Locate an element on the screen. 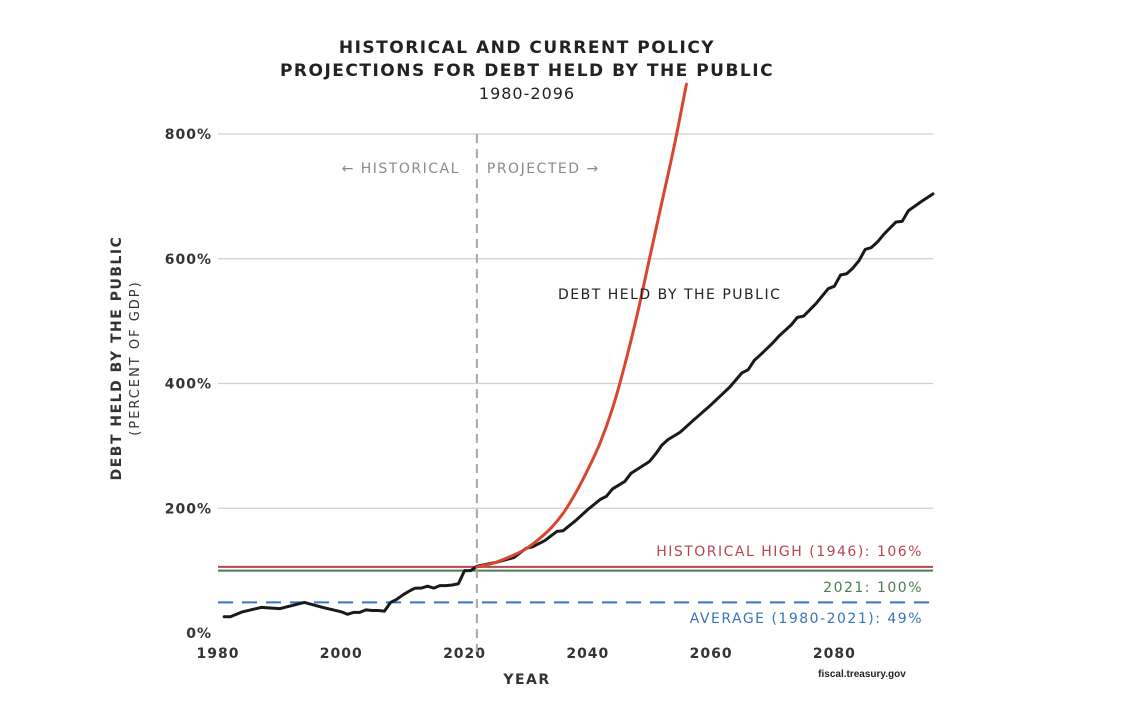  y-axis-sublabel: (PERCENT OF GDP) is located at coordinates (135, 357).